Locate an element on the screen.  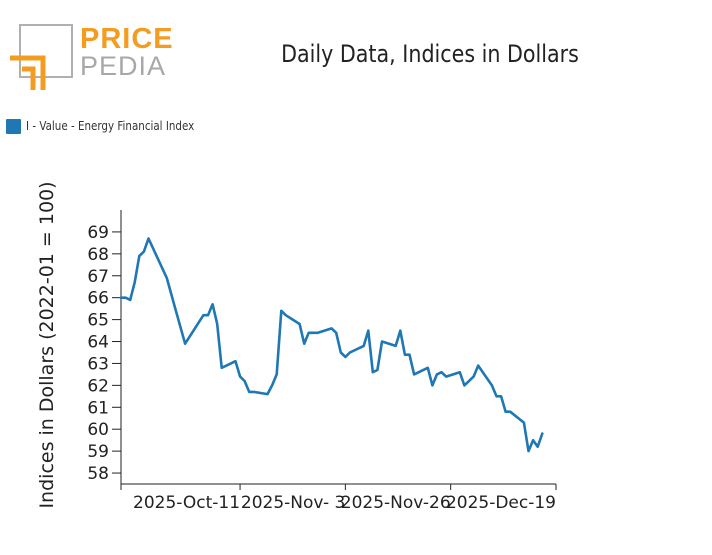
y-tick-label: 61 is located at coordinates (98, 408).